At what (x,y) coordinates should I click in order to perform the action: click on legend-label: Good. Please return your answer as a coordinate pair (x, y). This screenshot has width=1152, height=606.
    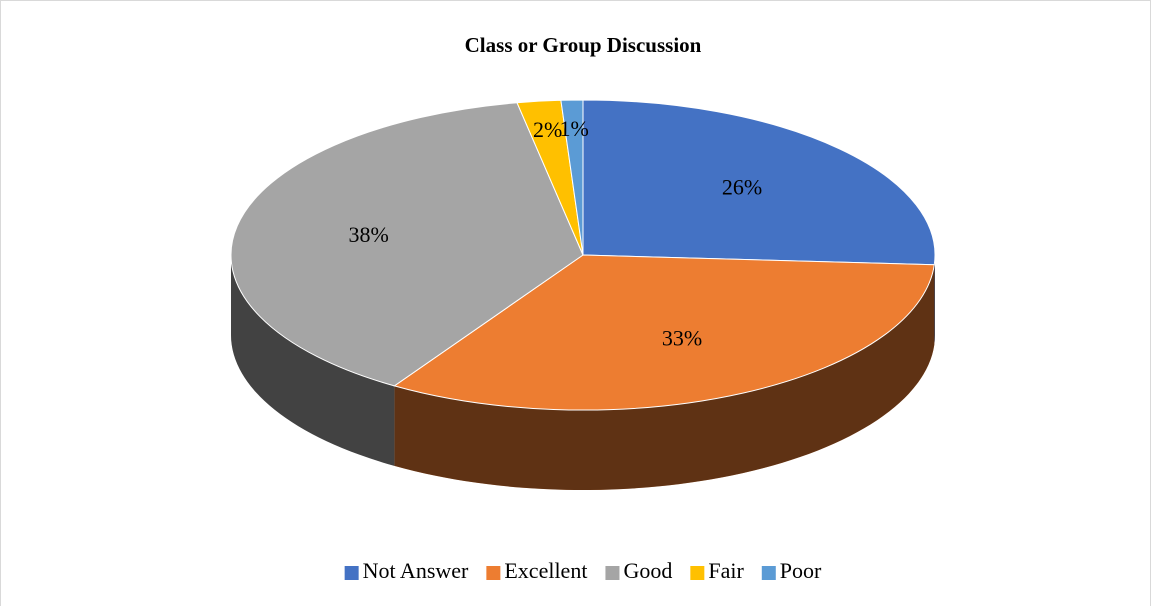
    Looking at the image, I should click on (647, 570).